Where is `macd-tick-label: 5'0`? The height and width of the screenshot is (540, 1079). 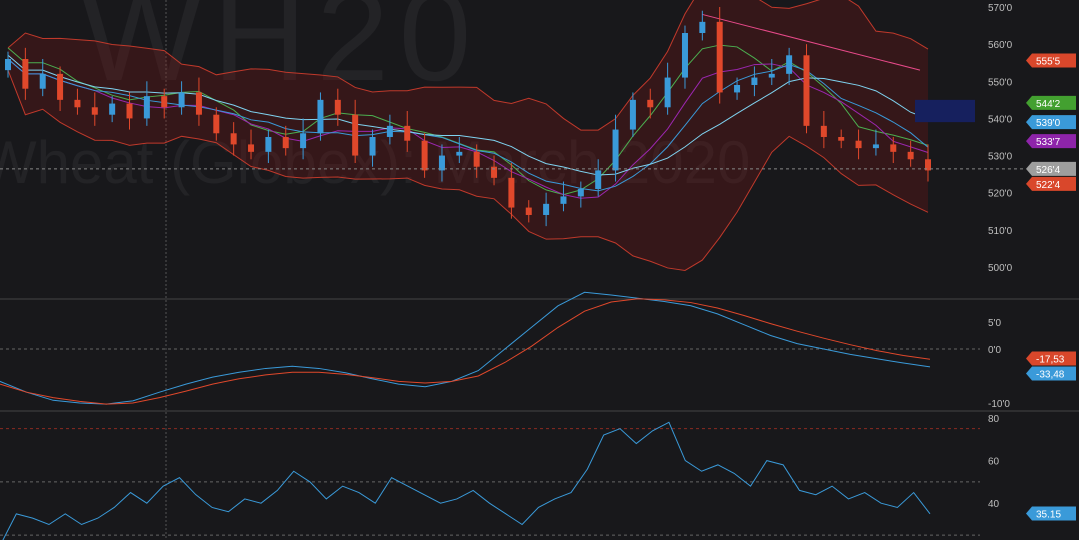 macd-tick-label: 5'0 is located at coordinates (994, 323).